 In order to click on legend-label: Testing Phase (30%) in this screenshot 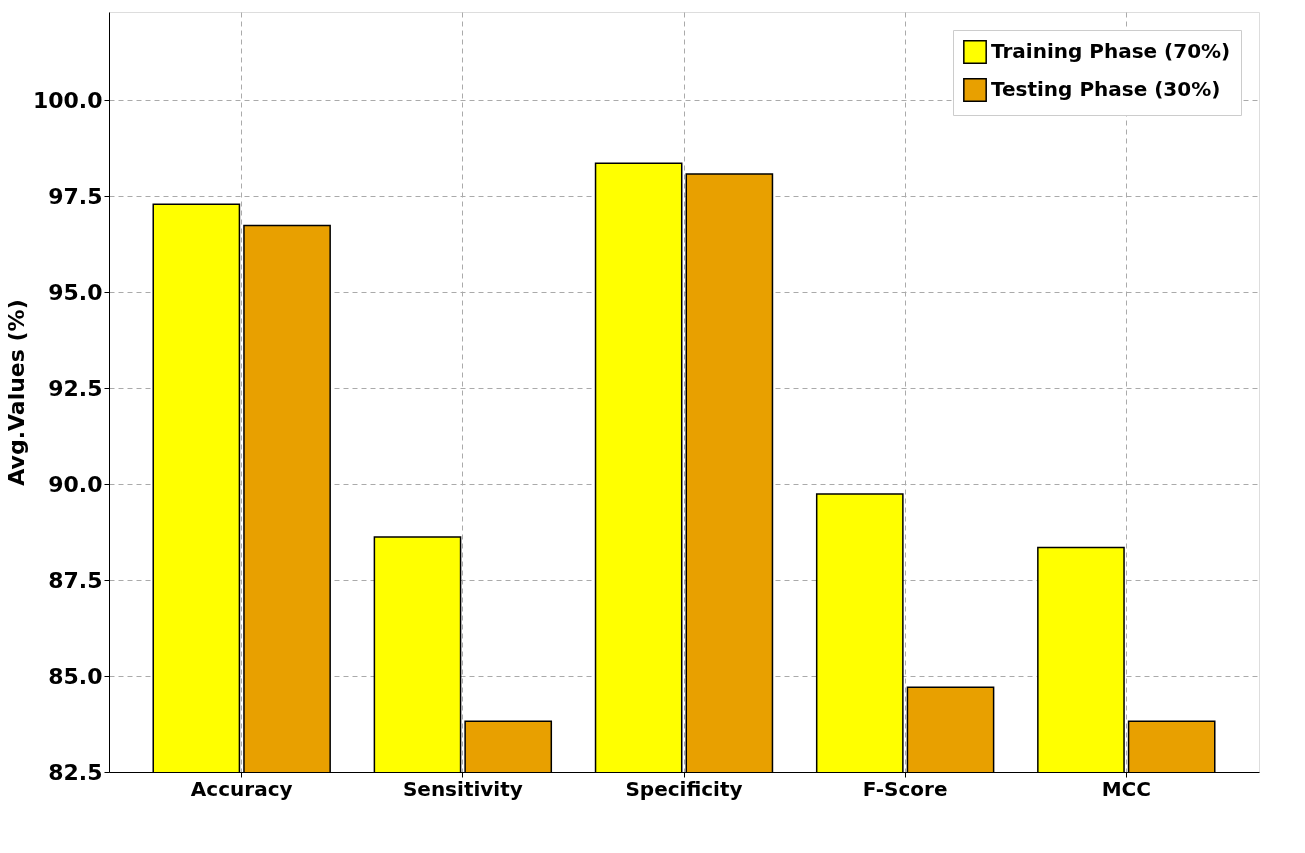, I will do `click(1106, 89)`.